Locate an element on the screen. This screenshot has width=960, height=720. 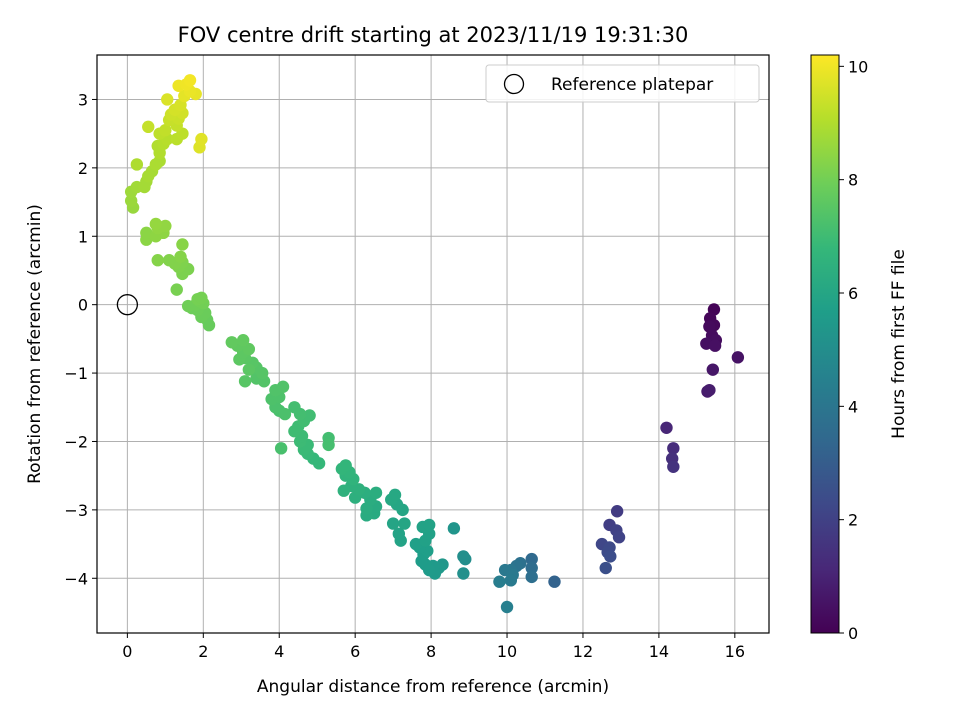
colorbar-tick-label: 8 is located at coordinates (853, 180).